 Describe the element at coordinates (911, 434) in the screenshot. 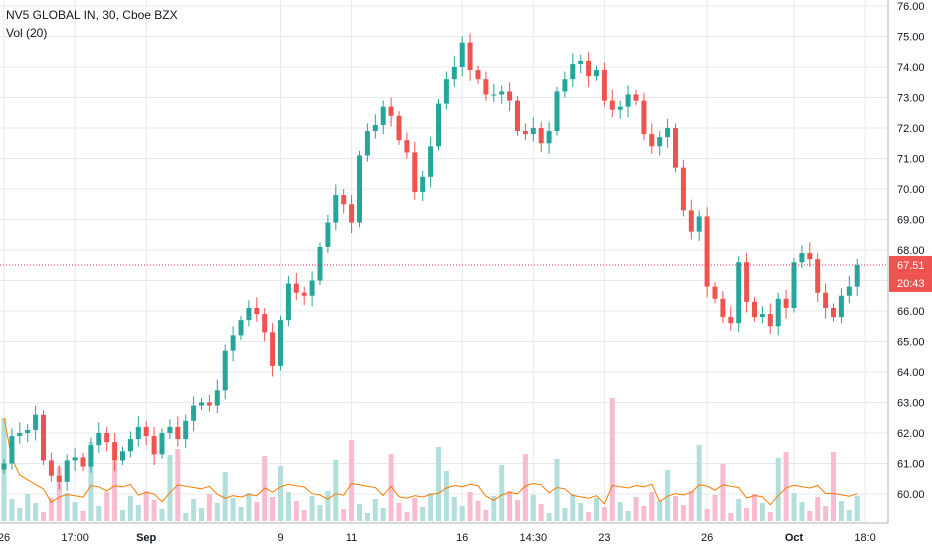

I see `y-tick-label: 62.00` at that location.